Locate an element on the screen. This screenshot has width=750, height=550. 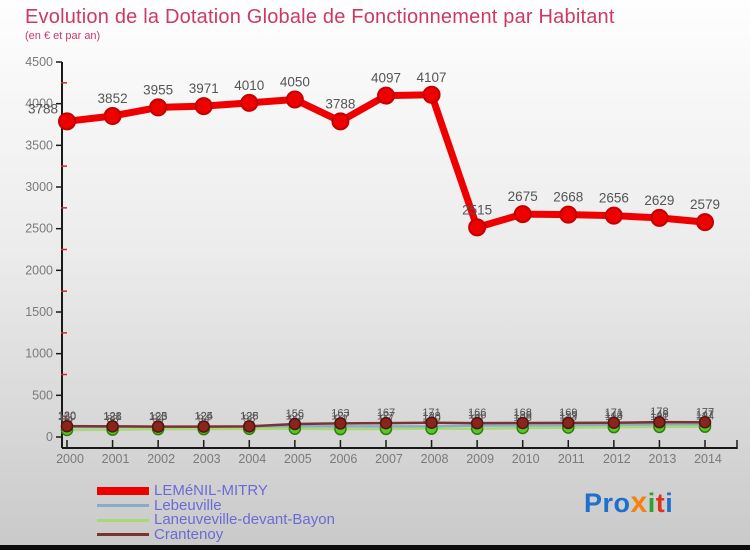
logo-letter: P is located at coordinates (593, 503).